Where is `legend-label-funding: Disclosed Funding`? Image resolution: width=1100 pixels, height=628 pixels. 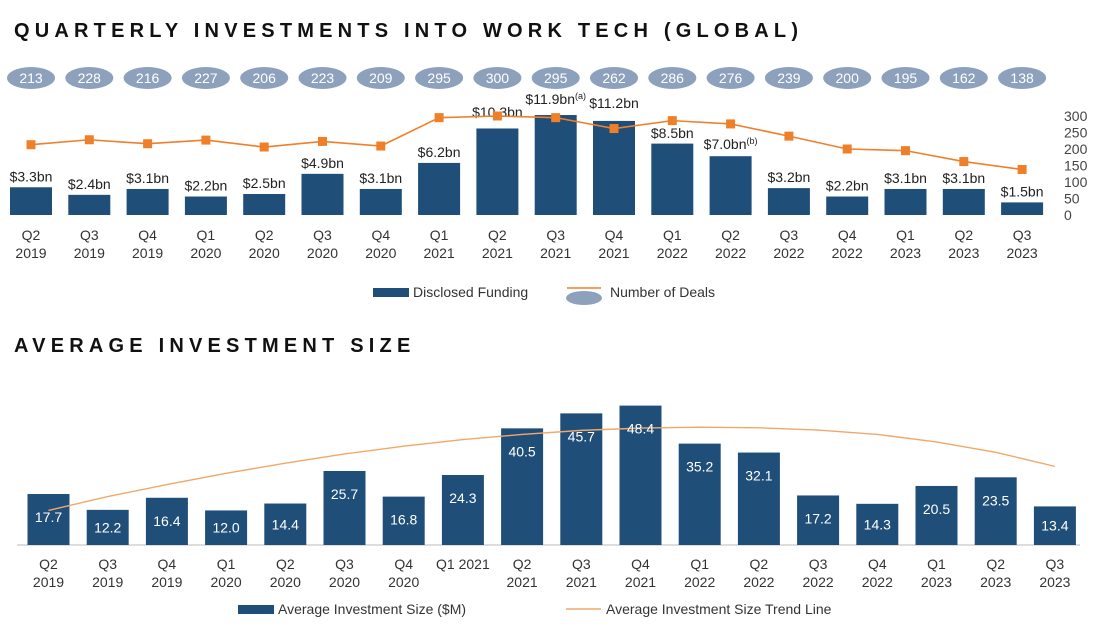 legend-label-funding: Disclosed Funding is located at coordinates (470, 292).